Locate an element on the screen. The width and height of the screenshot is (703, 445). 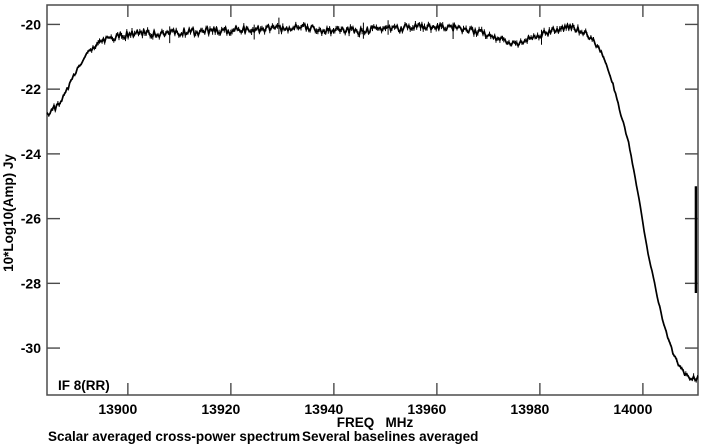
if-annotation: IF 8(RR) is located at coordinates (84, 385).